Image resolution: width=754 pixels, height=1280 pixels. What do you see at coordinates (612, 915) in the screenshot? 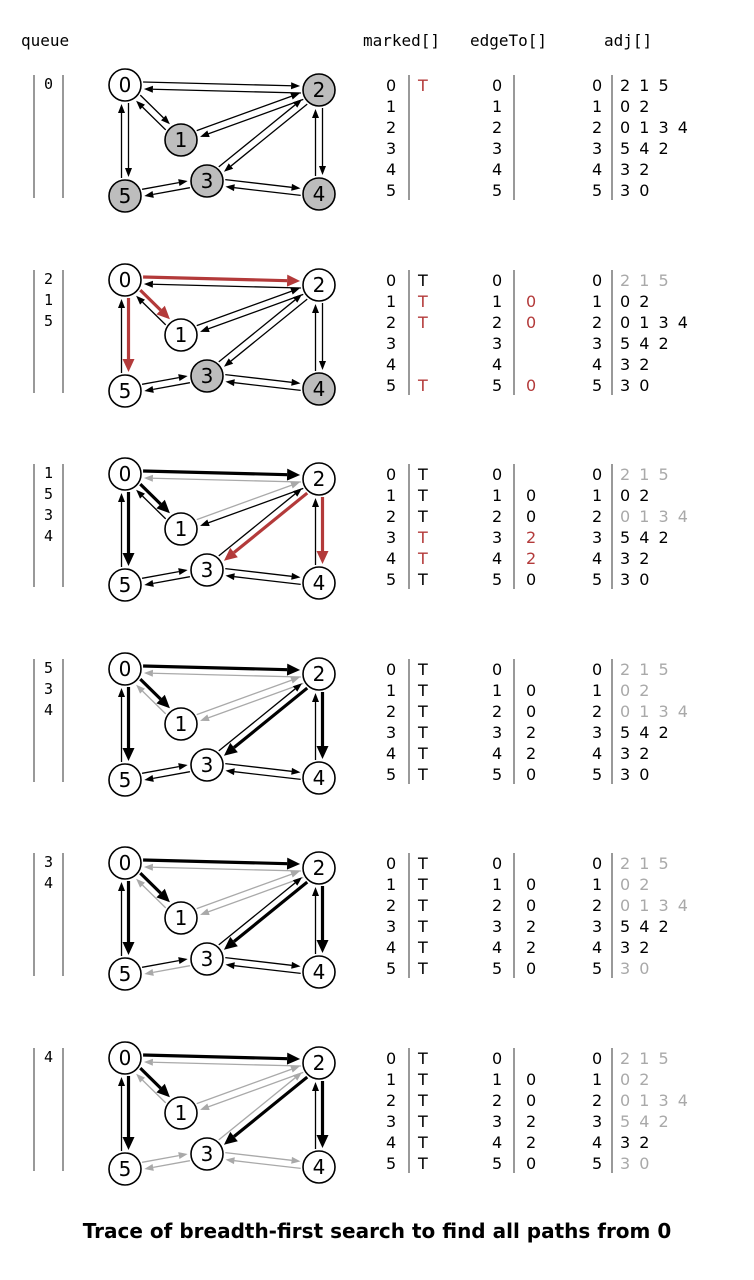
I see `adj-bar` at bounding box center [612, 915].